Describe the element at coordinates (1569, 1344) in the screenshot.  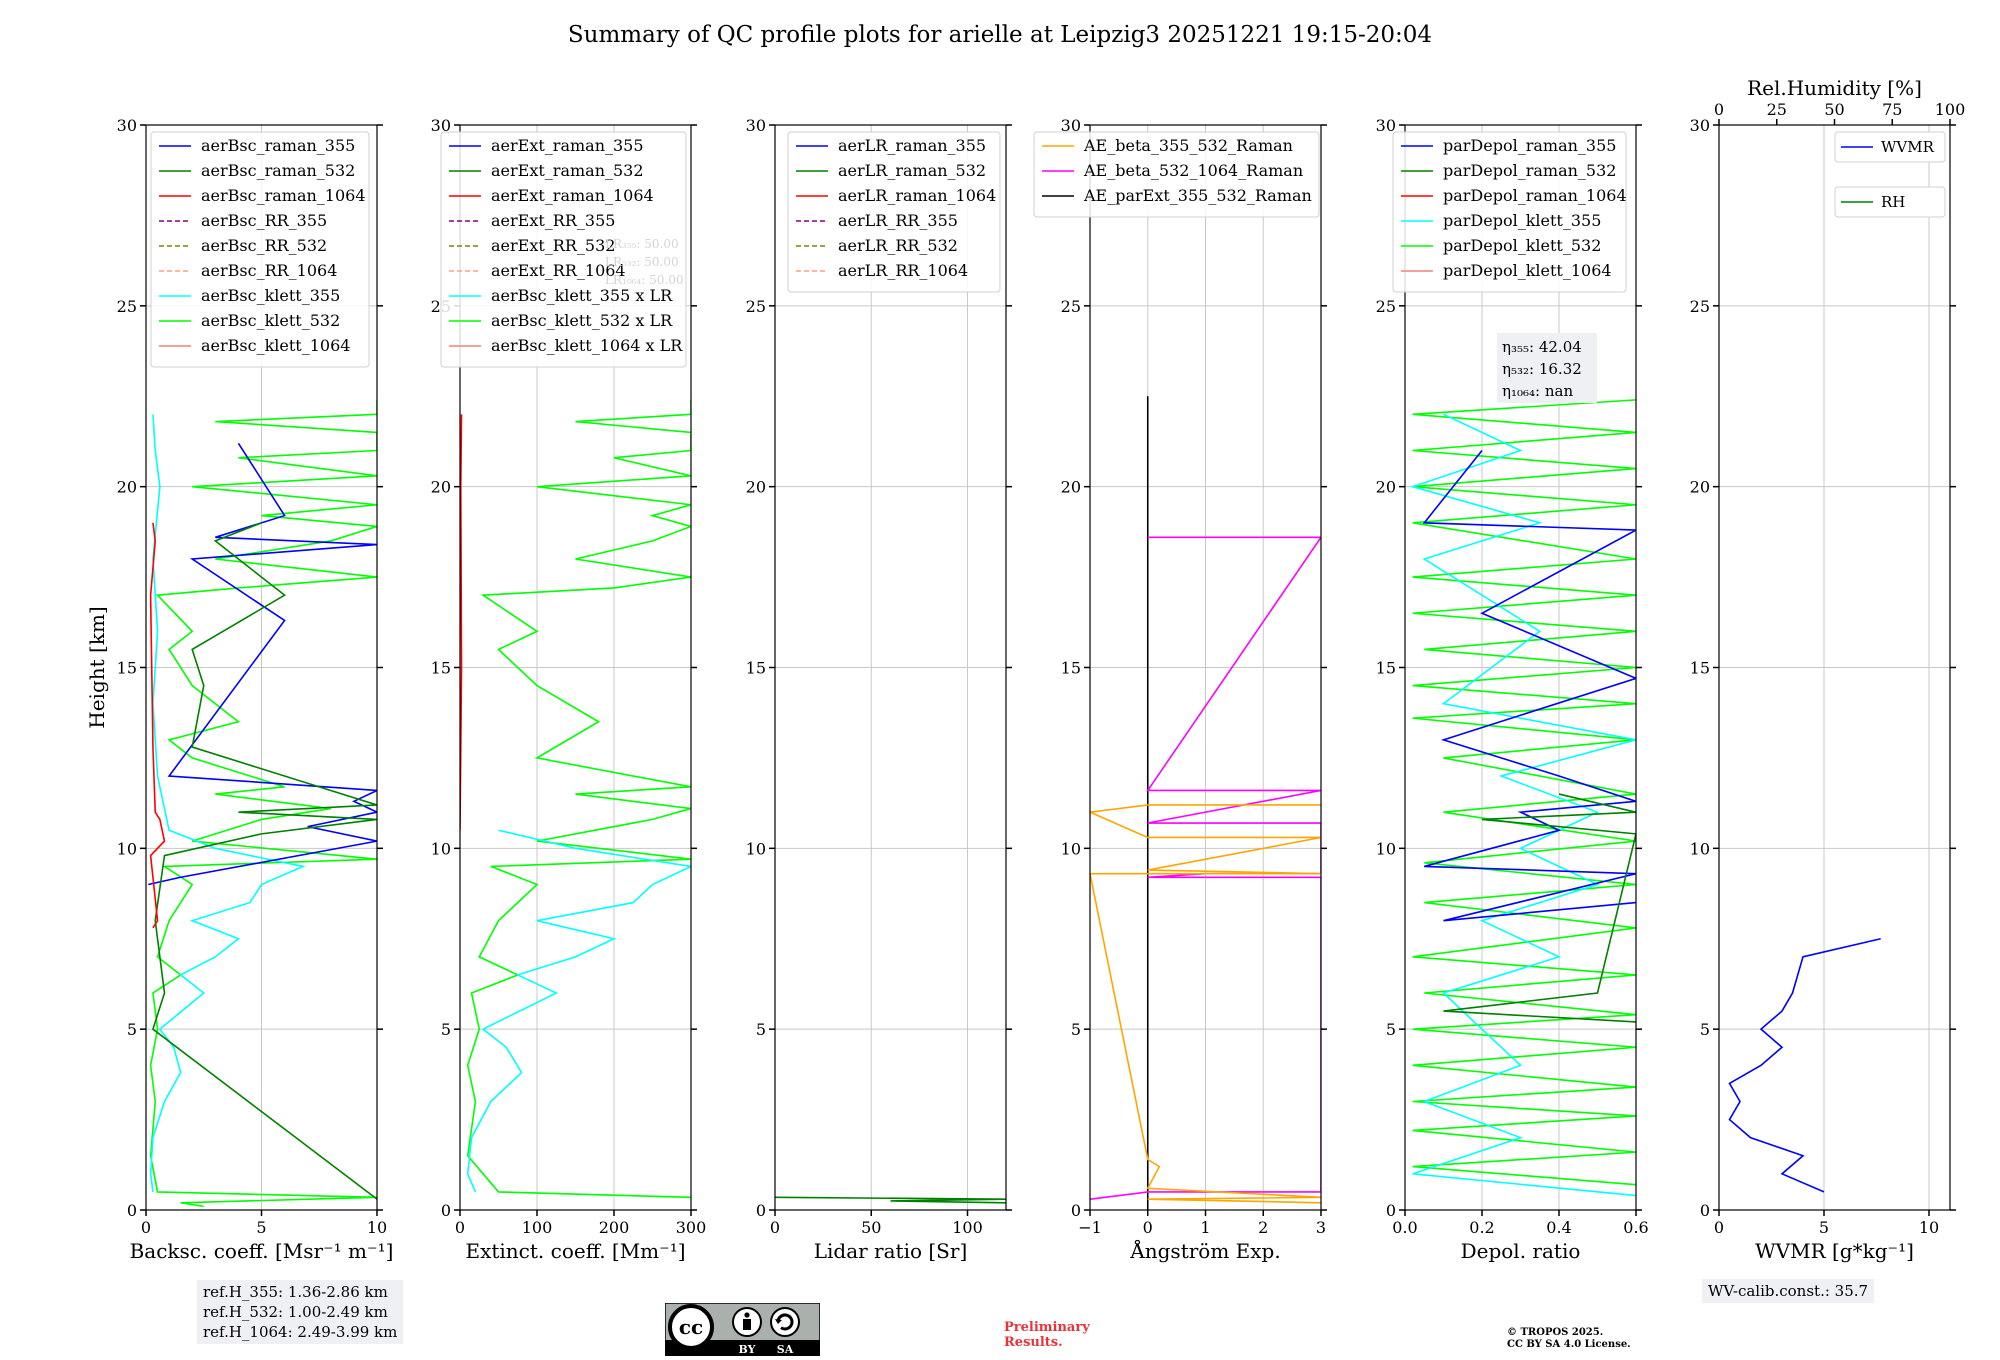
I see `copyright-line-2: CC BY SA 4.0 License.` at that location.